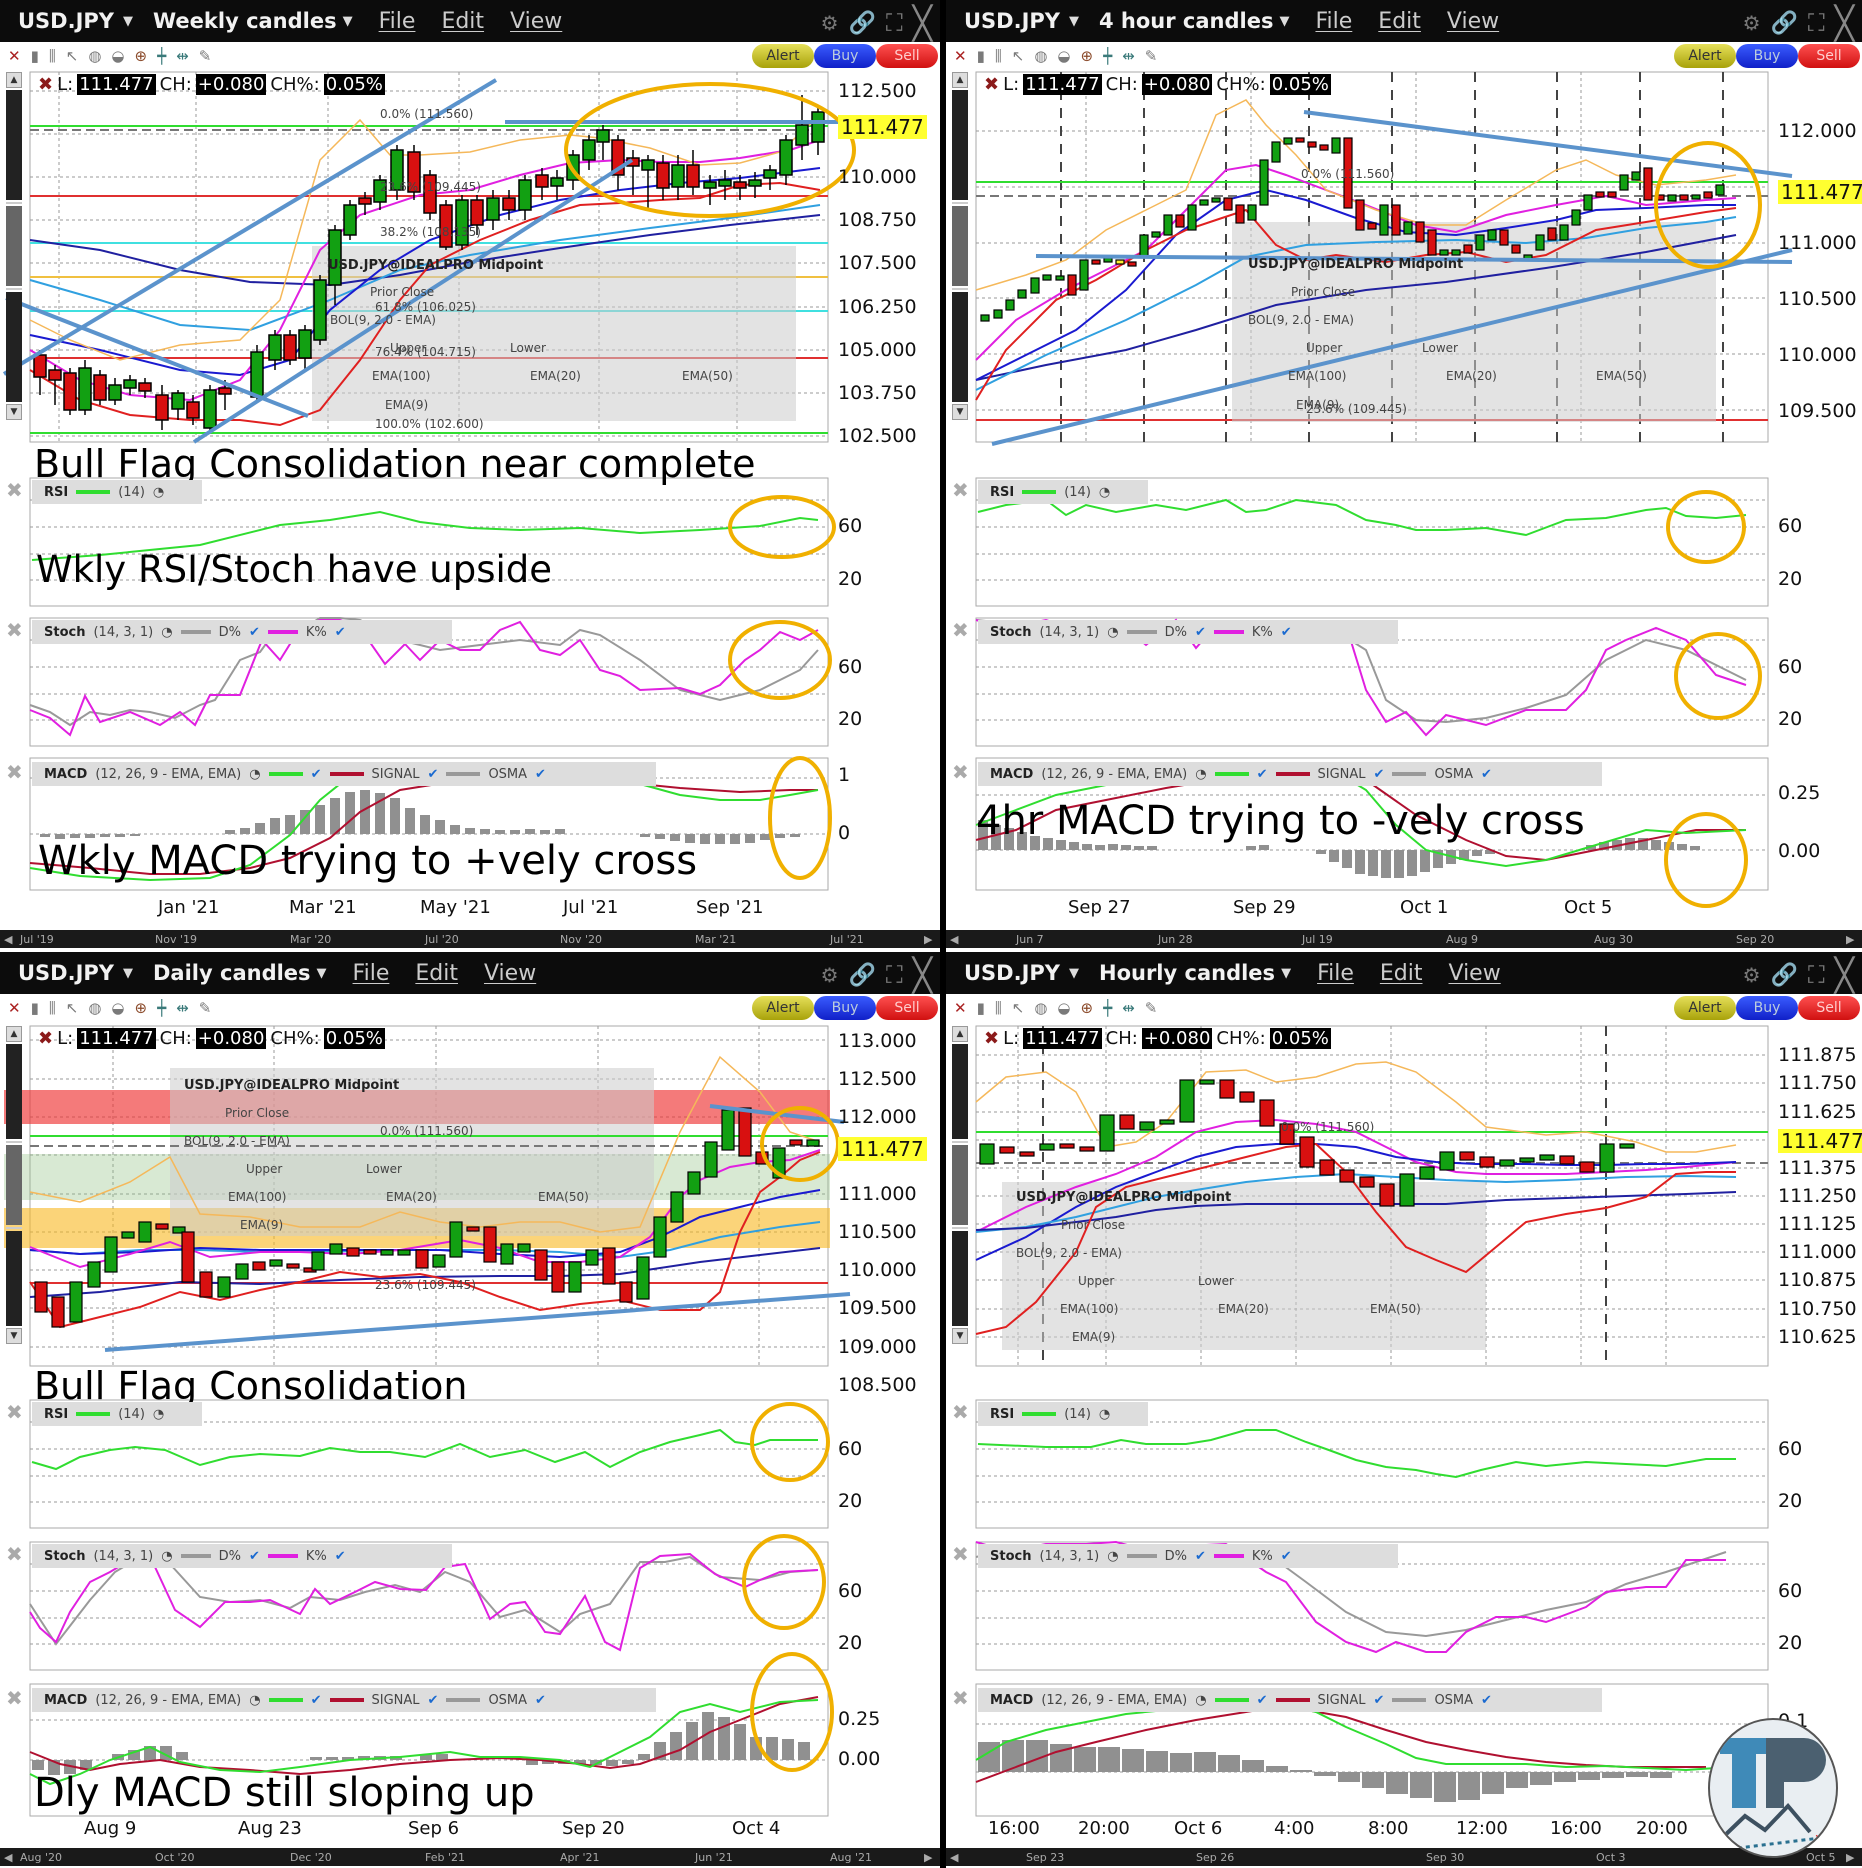 This screenshot has height=1868, width=1862. What do you see at coordinates (1335, 973) in the screenshot?
I see `menu-file: File` at bounding box center [1335, 973].